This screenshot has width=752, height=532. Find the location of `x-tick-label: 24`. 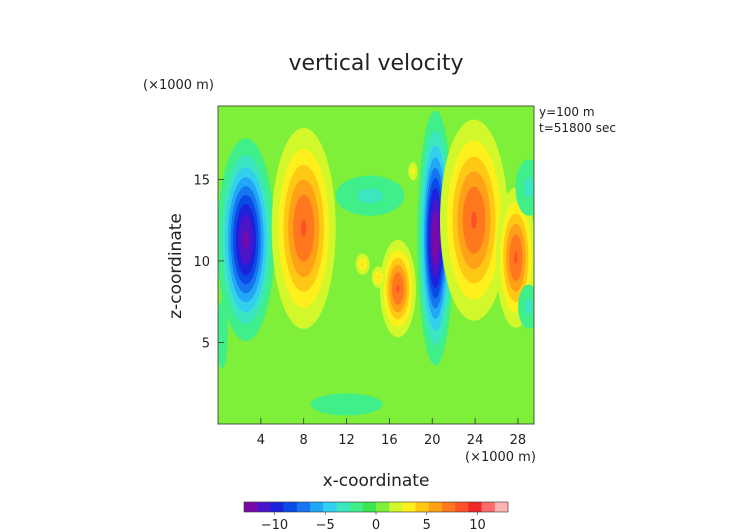

x-tick-label: 24 is located at coordinates (475, 440).